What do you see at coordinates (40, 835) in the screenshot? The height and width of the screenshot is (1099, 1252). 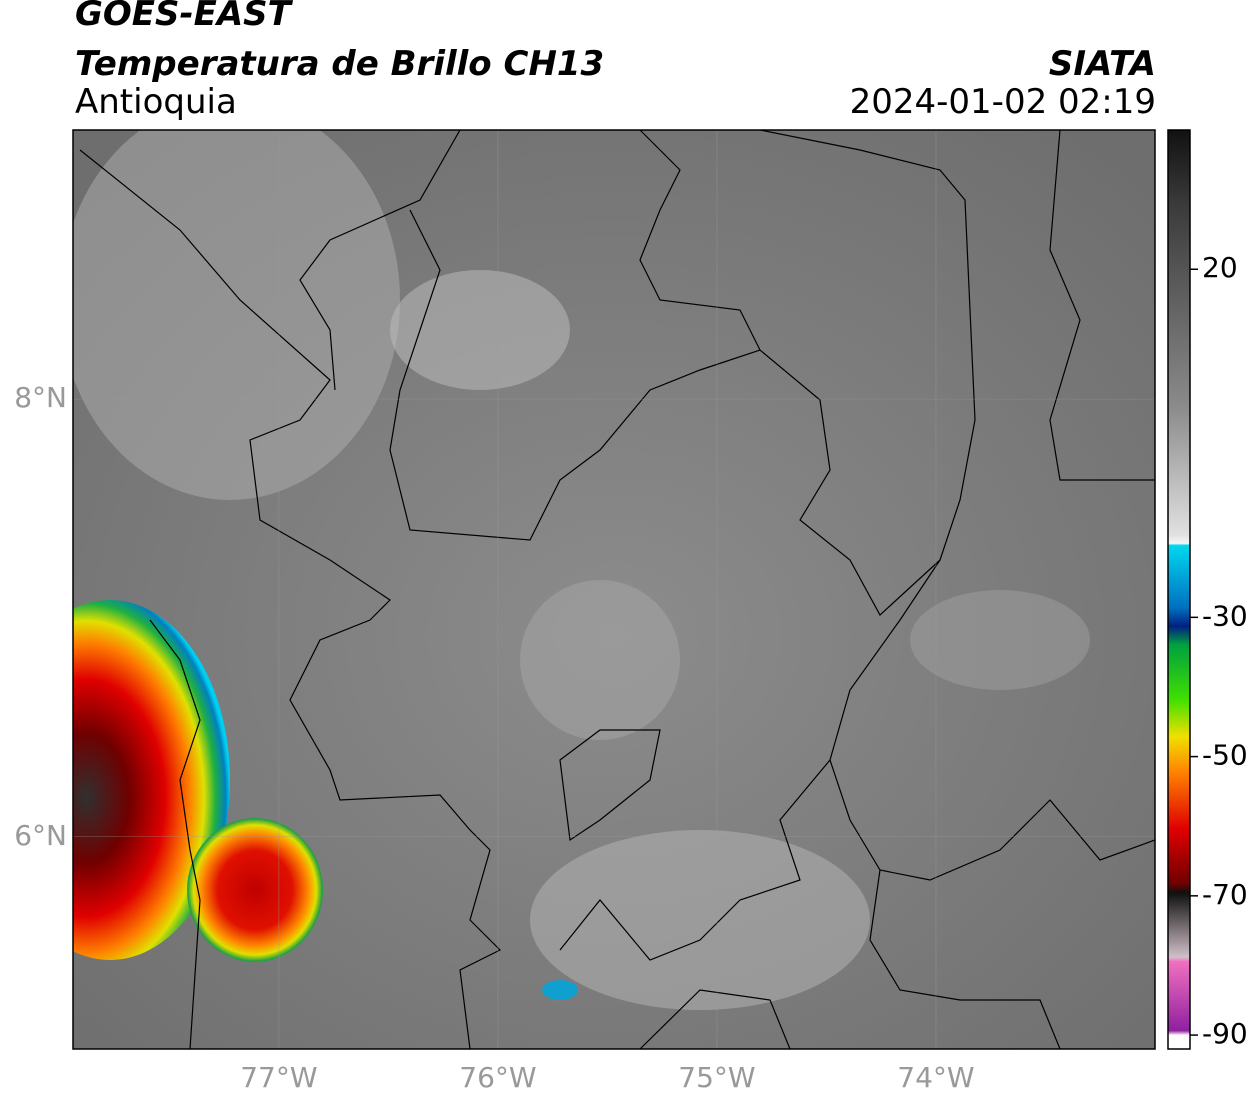 I see `y-tick-label: 6°N` at bounding box center [40, 835].